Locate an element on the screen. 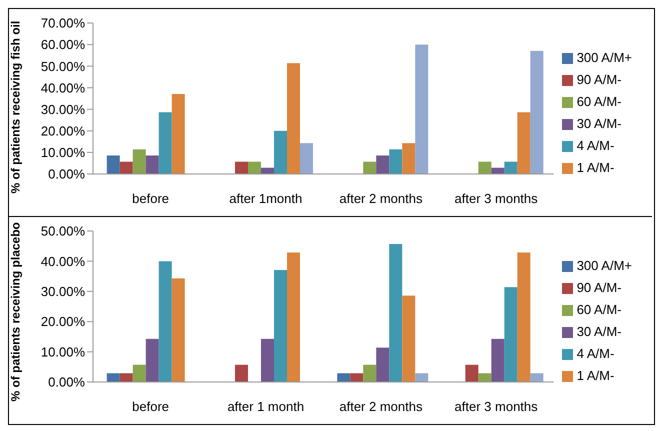  y-axis-title: % of patients receiving placebo is located at coordinates (15, 312).